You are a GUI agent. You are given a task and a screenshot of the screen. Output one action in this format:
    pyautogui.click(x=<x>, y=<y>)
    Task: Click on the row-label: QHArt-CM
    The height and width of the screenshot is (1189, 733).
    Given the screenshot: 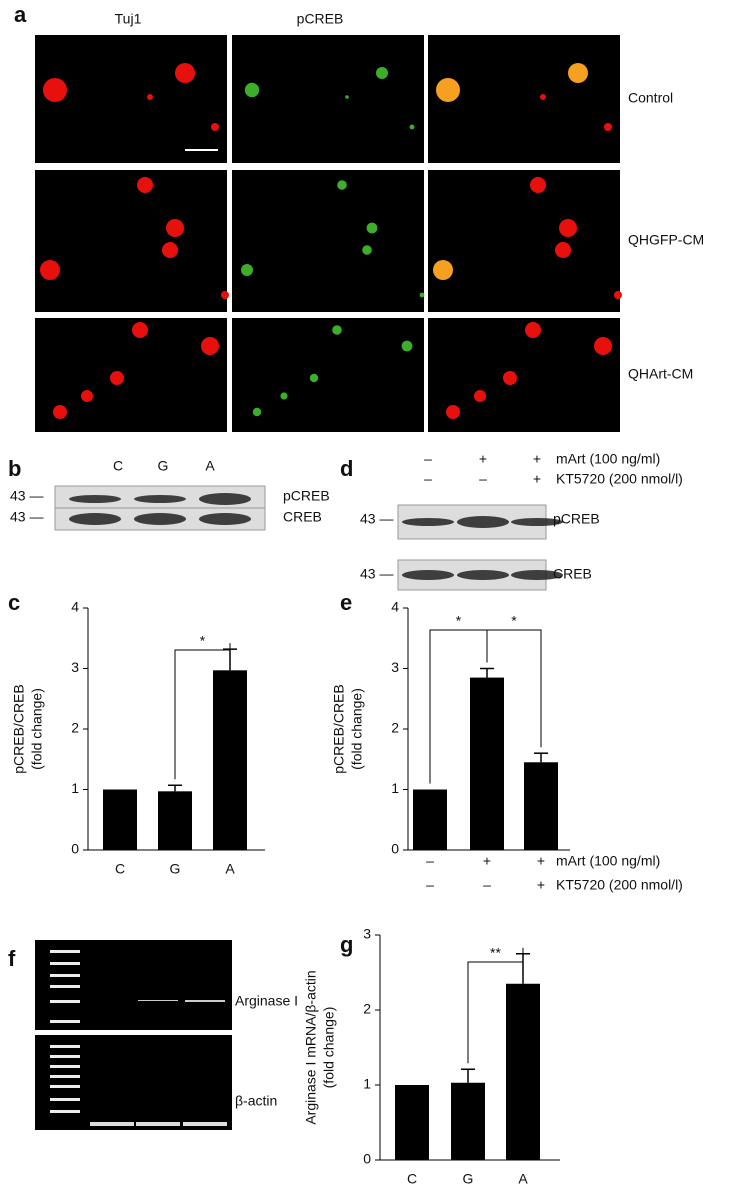 What is the action you would take?
    pyautogui.click(x=660, y=374)
    